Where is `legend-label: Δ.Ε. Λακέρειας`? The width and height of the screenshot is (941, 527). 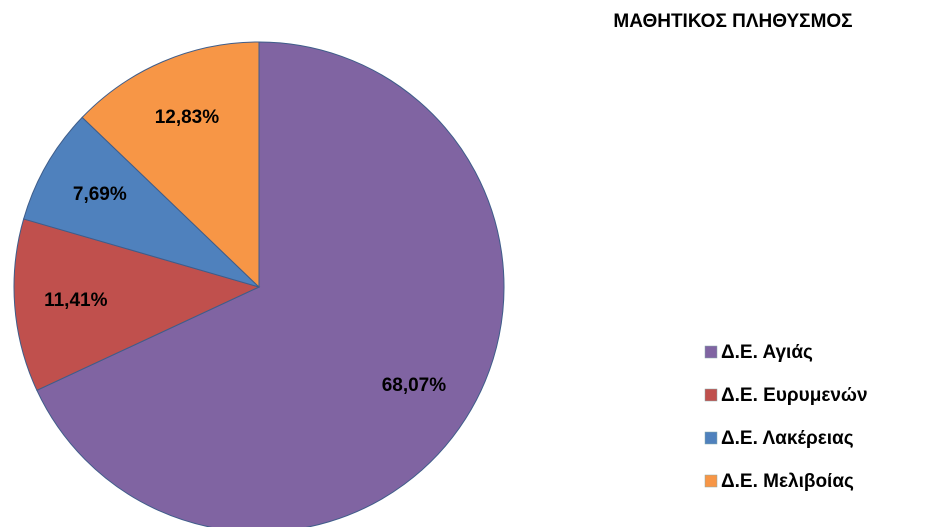
legend-label: Δ.Ε. Λακέρειας is located at coordinates (787, 438).